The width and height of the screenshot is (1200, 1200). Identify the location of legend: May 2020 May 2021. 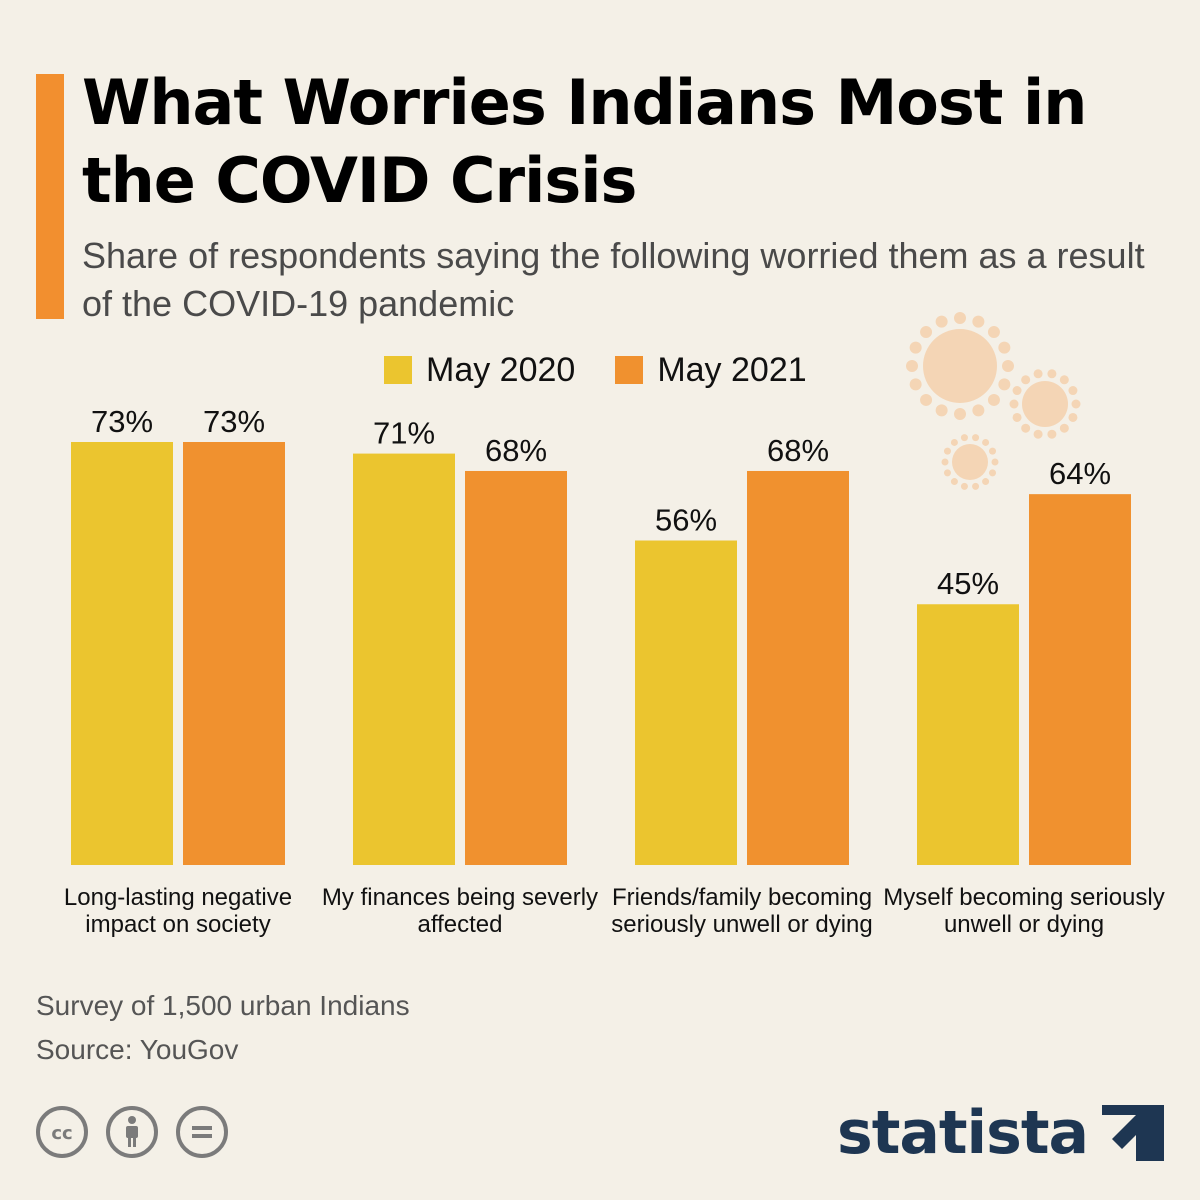
(615, 370).